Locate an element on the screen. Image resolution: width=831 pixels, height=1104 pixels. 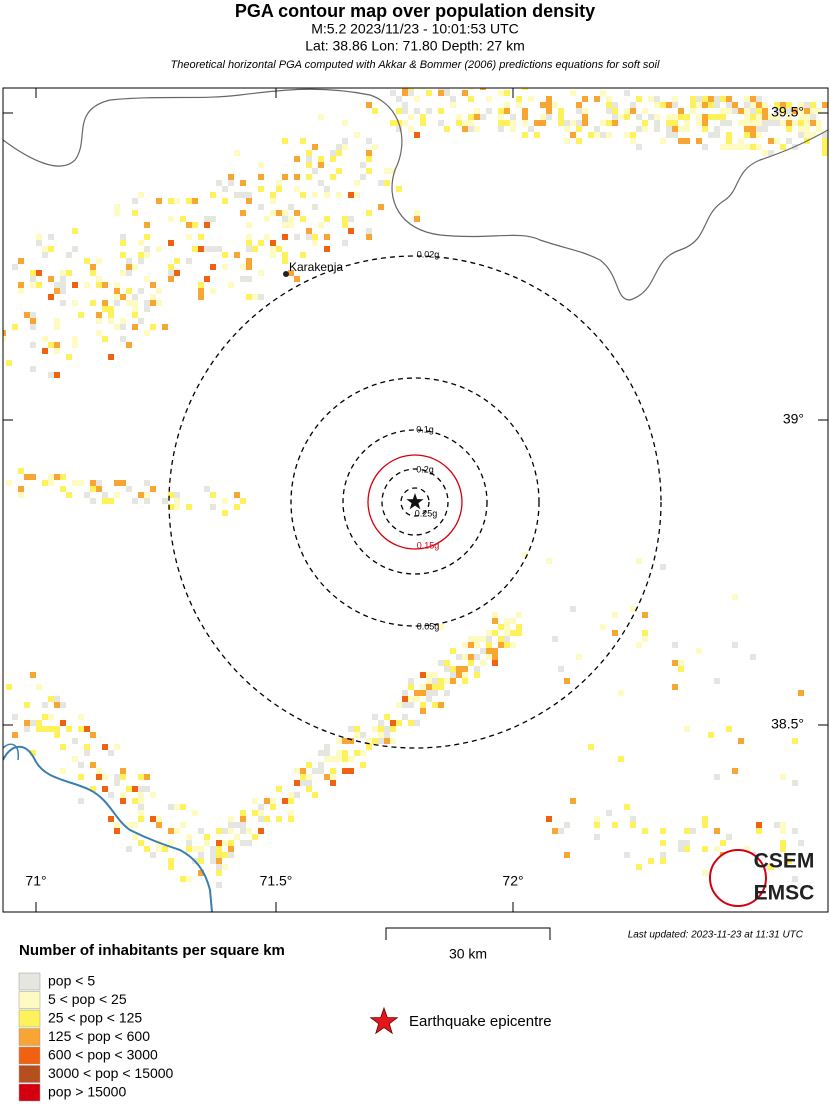
lon-label: 71° is located at coordinates (35, 881).